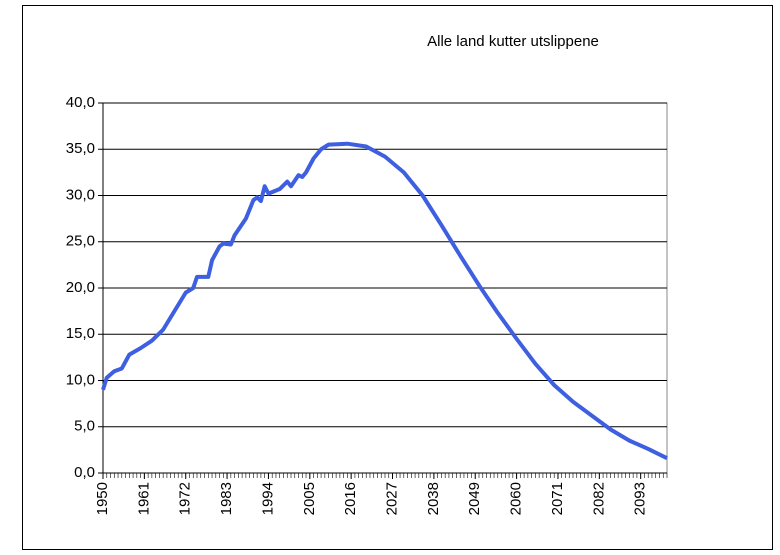 The width and height of the screenshot is (780, 555). Describe the element at coordinates (513, 41) in the screenshot. I see `chart-title: Alle land kutter utslippene` at that location.